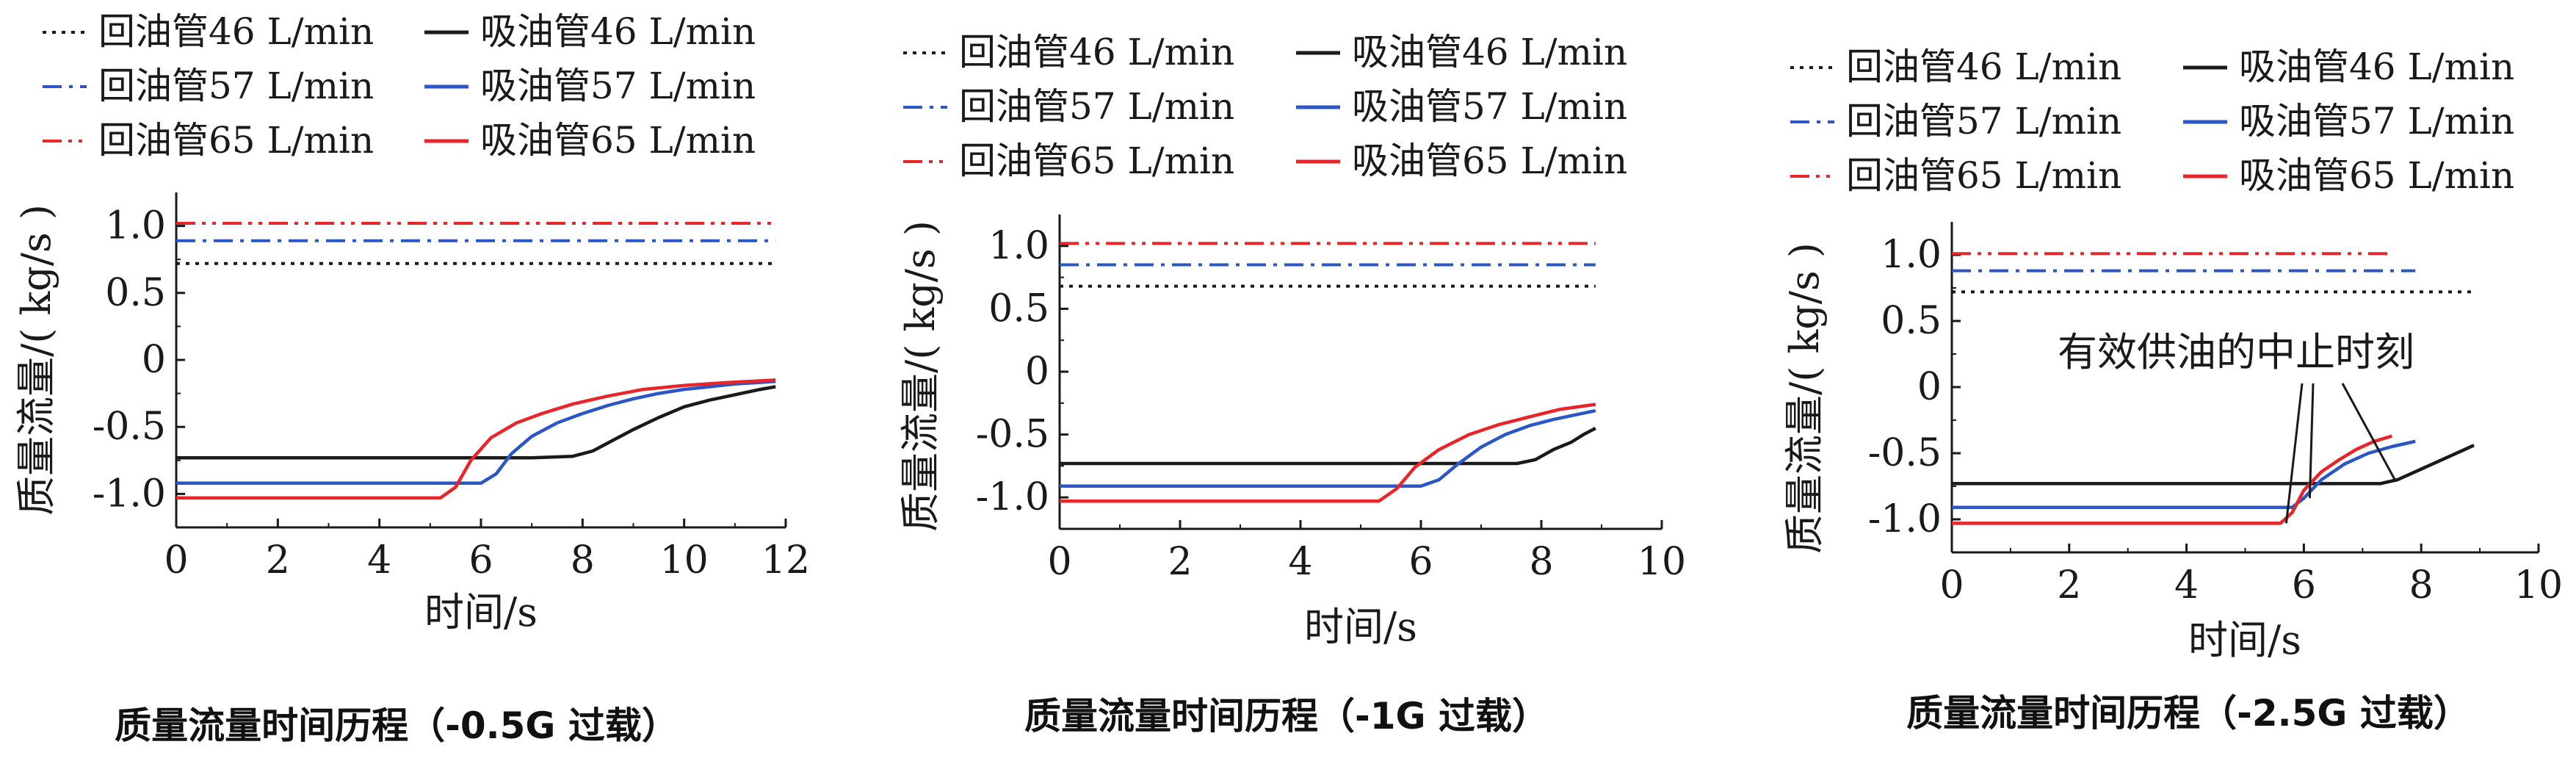  Describe the element at coordinates (2236, 352) in the screenshot. I see `annotation-label: 有效供油的中止时刻` at that location.